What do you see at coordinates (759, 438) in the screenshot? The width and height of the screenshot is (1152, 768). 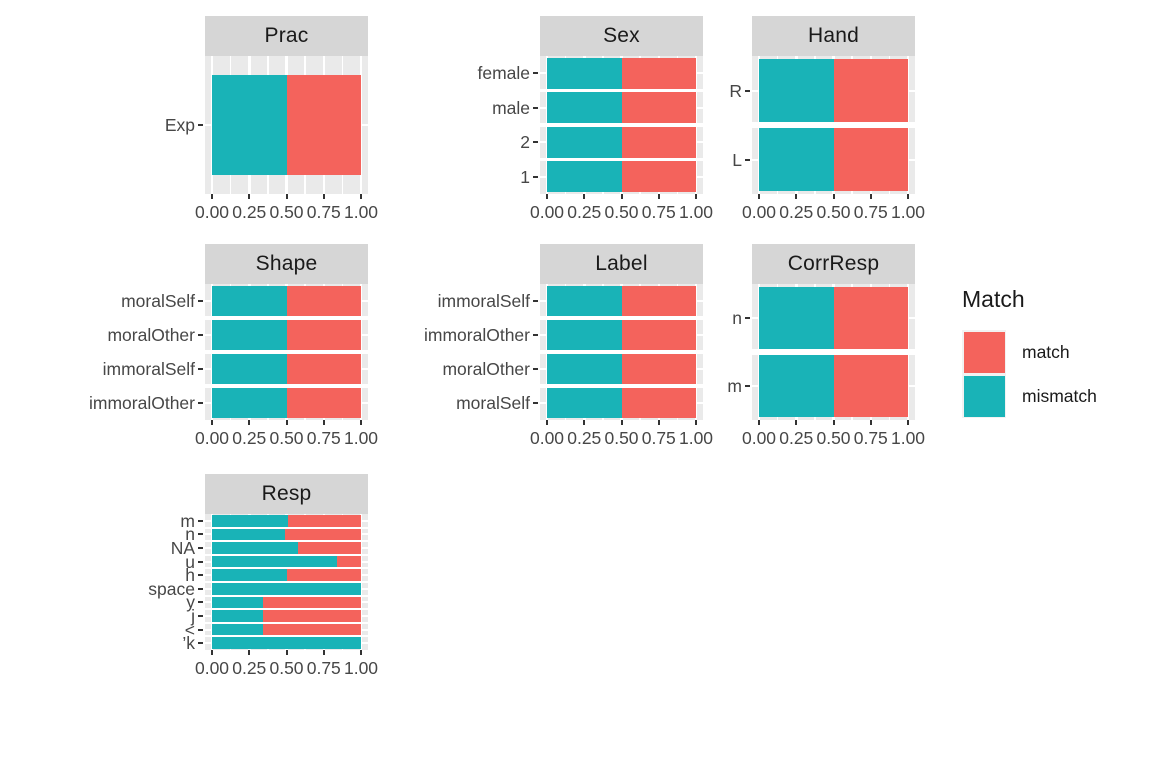 I see `x-tick-label: 0.00` at bounding box center [759, 438].